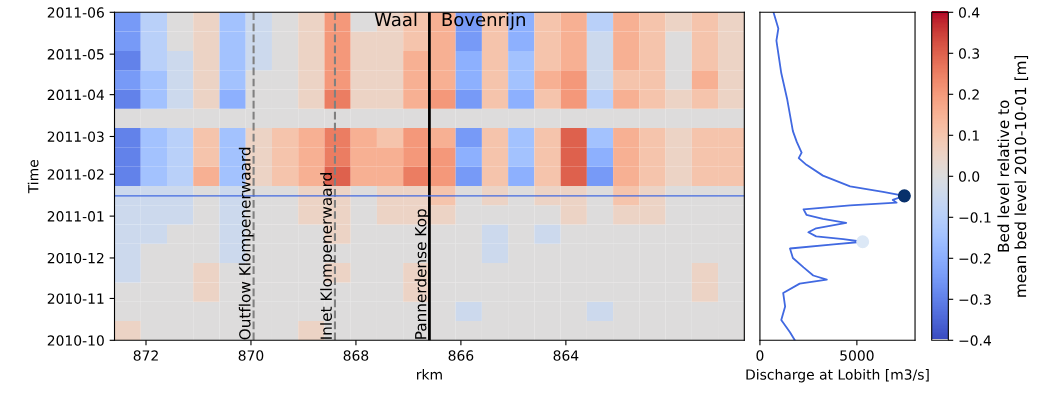 This screenshot has height=410, width=1041. What do you see at coordinates (75, 54) in the screenshot?
I see `y-tick-label: 2011-05` at bounding box center [75, 54].